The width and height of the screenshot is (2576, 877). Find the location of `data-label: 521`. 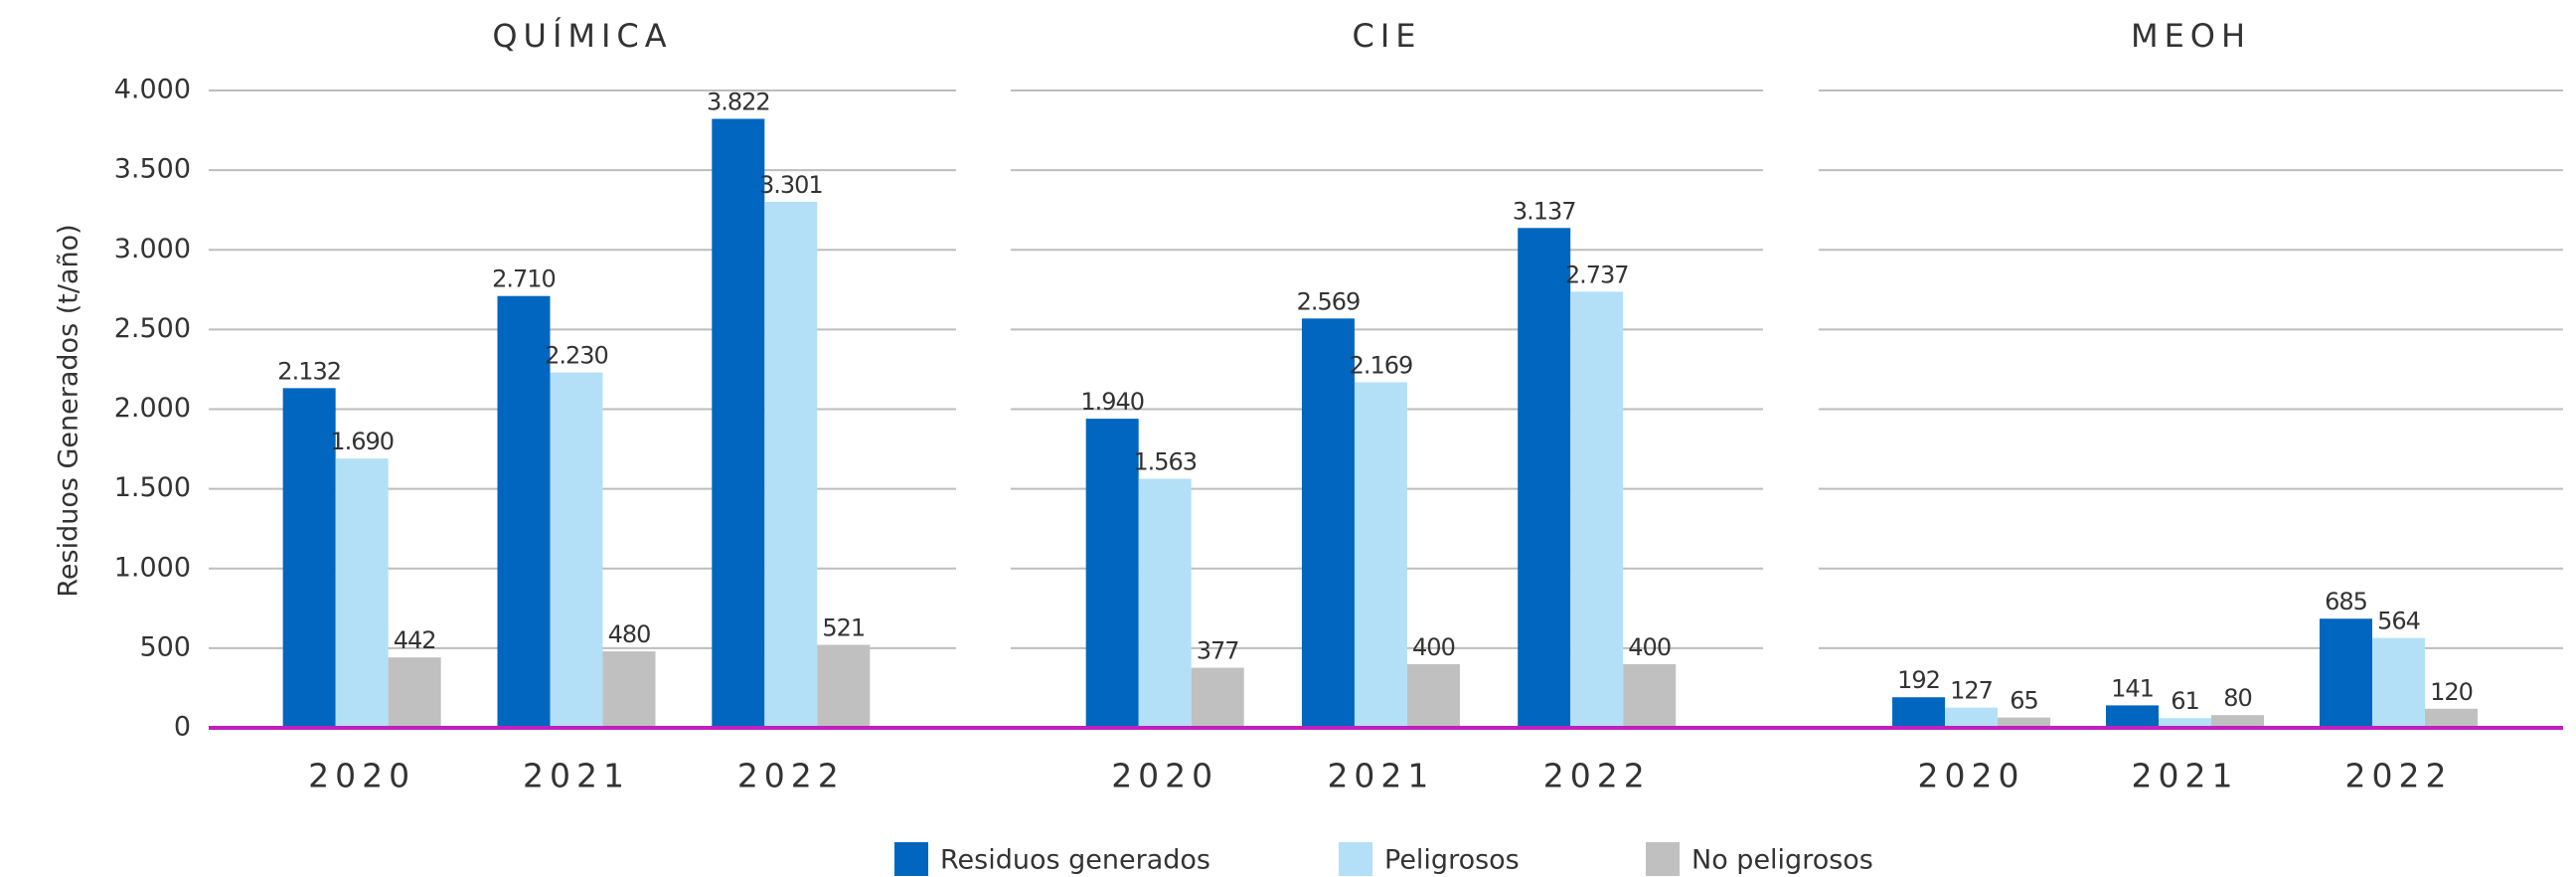

data-label: 521 is located at coordinates (843, 628).